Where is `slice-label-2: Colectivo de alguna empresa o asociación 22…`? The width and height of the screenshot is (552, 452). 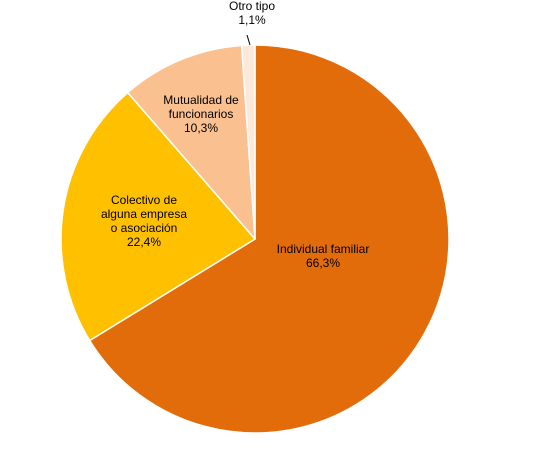
slice-label-2: Colectivo de alguna empresa o asociación 22… is located at coordinates (144, 221).